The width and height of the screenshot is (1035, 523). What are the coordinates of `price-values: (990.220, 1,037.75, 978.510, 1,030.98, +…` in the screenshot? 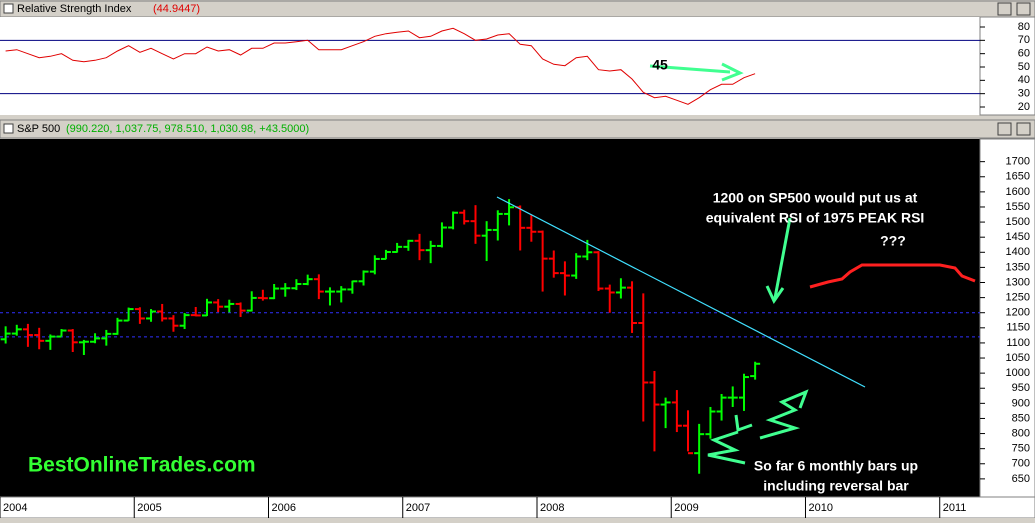 It's located at (187, 129).